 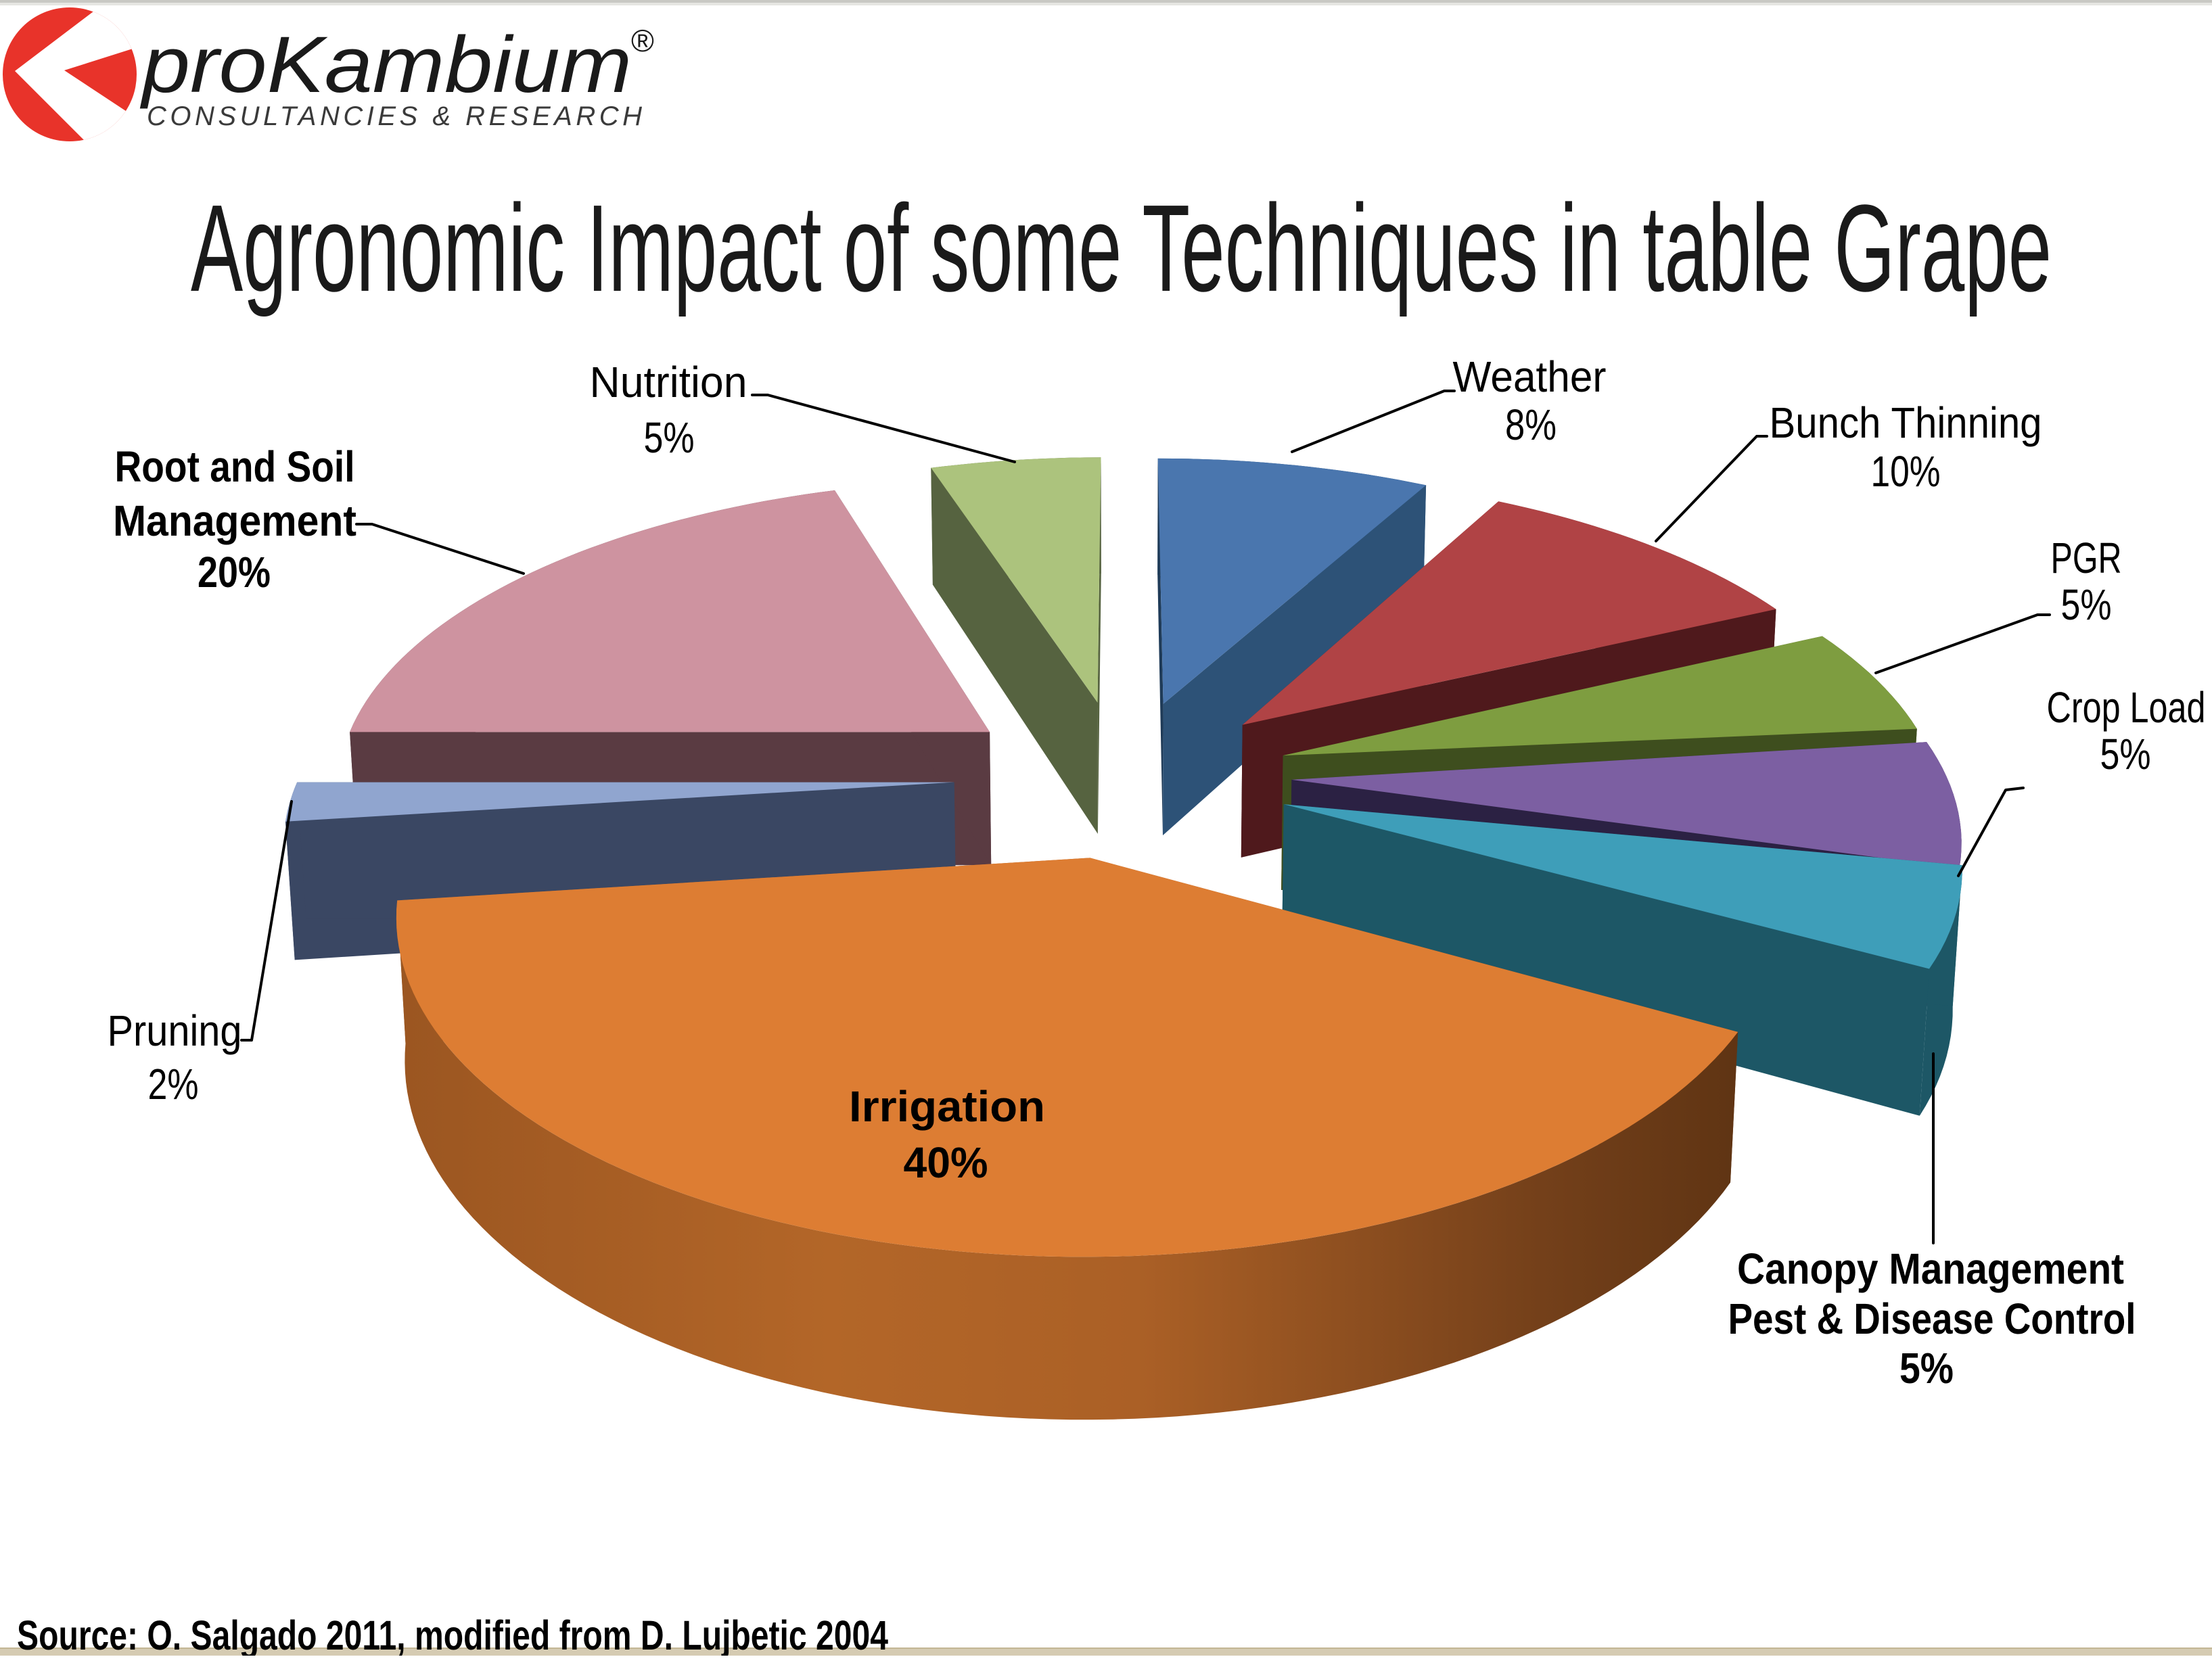 What do you see at coordinates (668, 382) in the screenshot?
I see `svg-text: Nutrition` at bounding box center [668, 382].